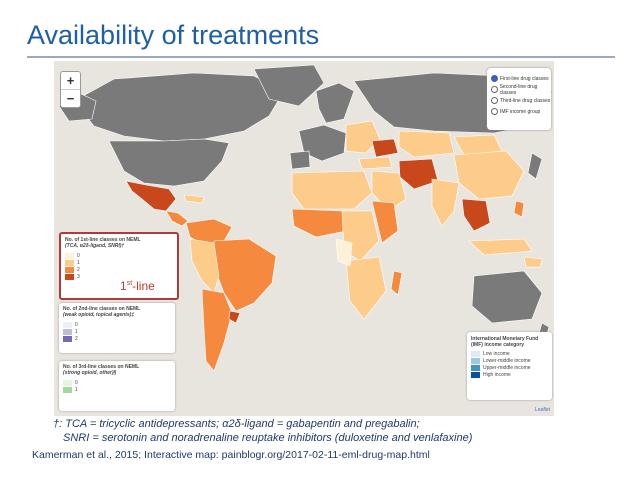 The image size is (638, 479). Describe the element at coordinates (509, 360) in the screenshot. I see `legend-item: Lower-middle income` at that location.